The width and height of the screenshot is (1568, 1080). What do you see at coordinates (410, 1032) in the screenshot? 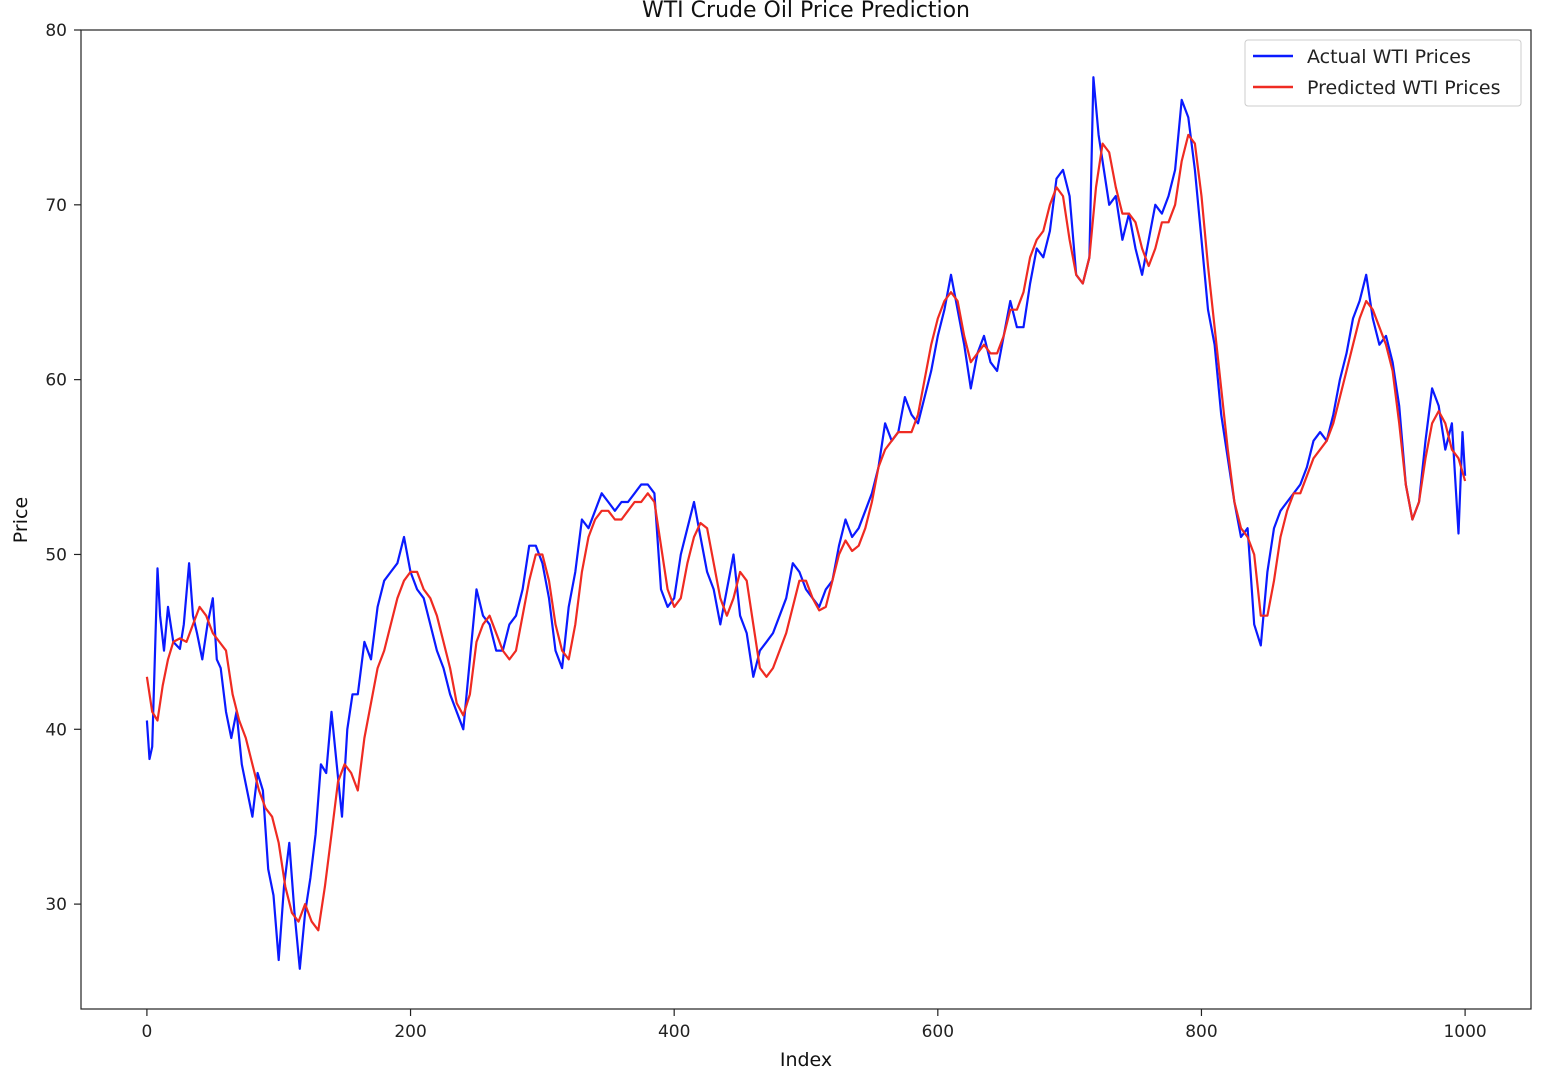
I see `x-tick-label: 200` at bounding box center [410, 1032].